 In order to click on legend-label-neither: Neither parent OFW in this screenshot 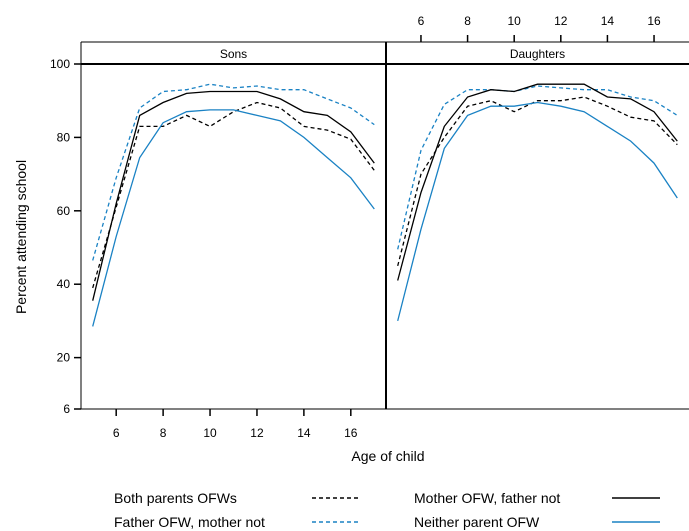, I will do `click(477, 522)`.